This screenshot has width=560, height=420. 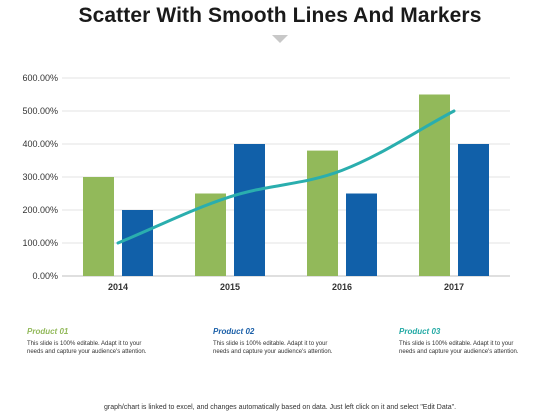 What do you see at coordinates (322, 213) in the screenshot?
I see `bar-series-1-2016` at bounding box center [322, 213].